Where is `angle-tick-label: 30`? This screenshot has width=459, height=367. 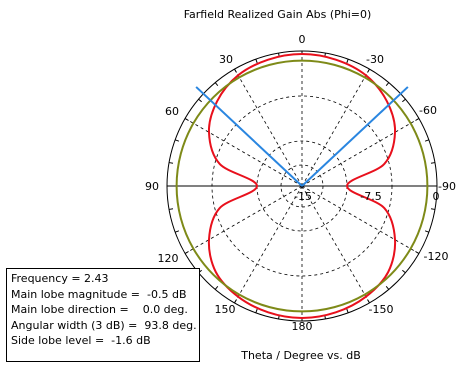 angle-tick-label: 30 is located at coordinates (226, 59).